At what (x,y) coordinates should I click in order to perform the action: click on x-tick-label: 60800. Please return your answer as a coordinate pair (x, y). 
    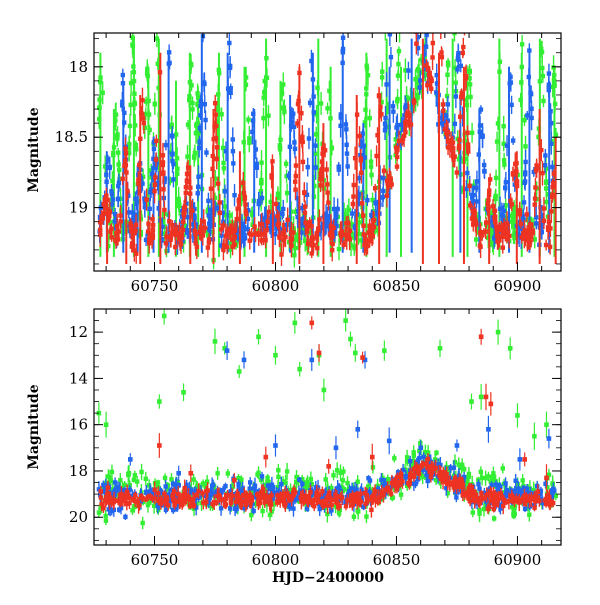
    Looking at the image, I should click on (276, 286).